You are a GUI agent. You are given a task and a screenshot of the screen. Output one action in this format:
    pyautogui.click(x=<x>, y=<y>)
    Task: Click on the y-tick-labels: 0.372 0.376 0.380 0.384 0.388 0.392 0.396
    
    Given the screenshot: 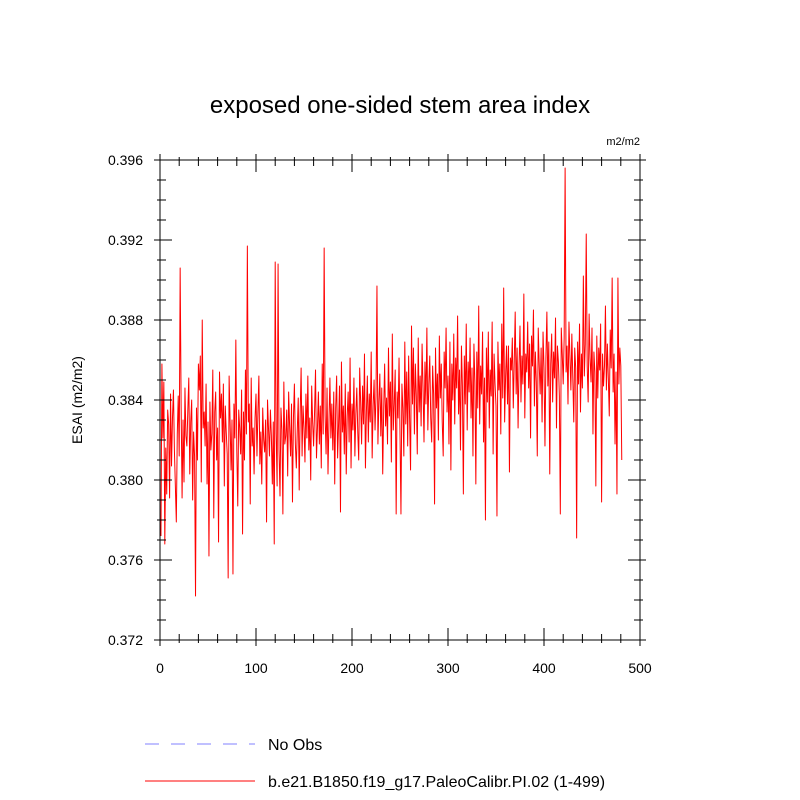 What is the action you would take?
    pyautogui.click(x=125, y=400)
    